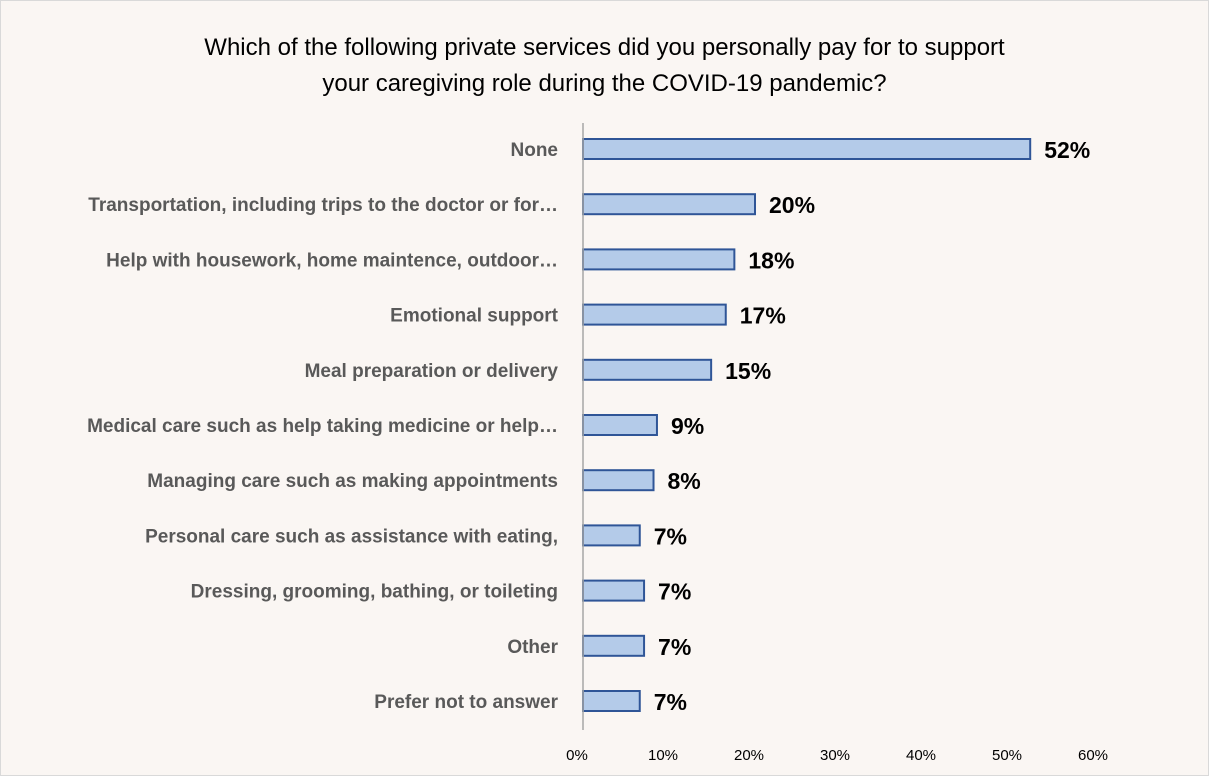  I want to click on x-tick-label-0: 0%, so click(577, 755).